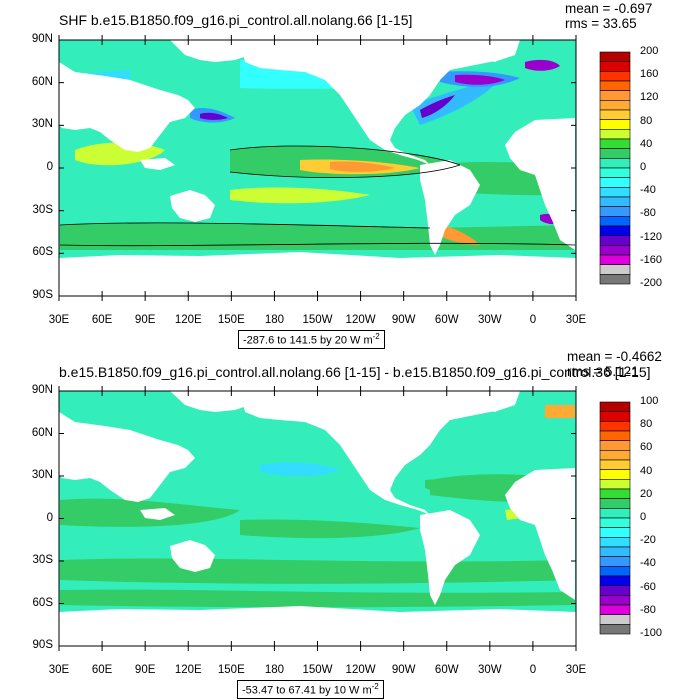 The width and height of the screenshot is (700, 700). Describe the element at coordinates (648, 540) in the screenshot. I see `colorbar-label: -20` at that location.